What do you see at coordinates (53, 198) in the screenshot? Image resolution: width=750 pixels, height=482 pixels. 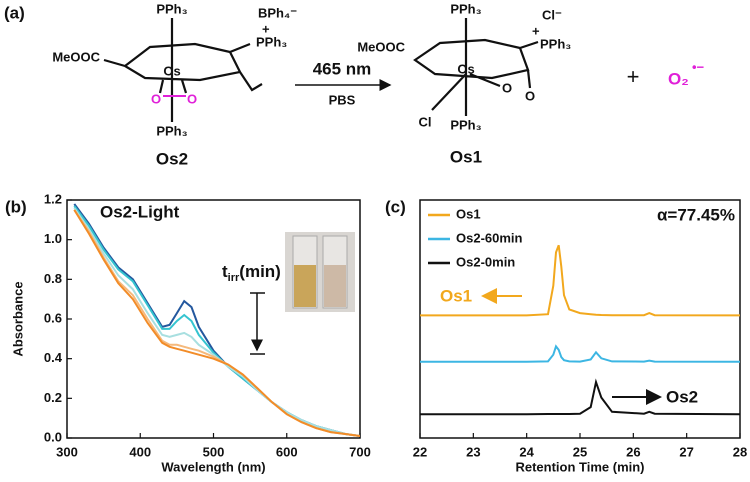 I see `y-tick-label: 1.2` at bounding box center [53, 198].